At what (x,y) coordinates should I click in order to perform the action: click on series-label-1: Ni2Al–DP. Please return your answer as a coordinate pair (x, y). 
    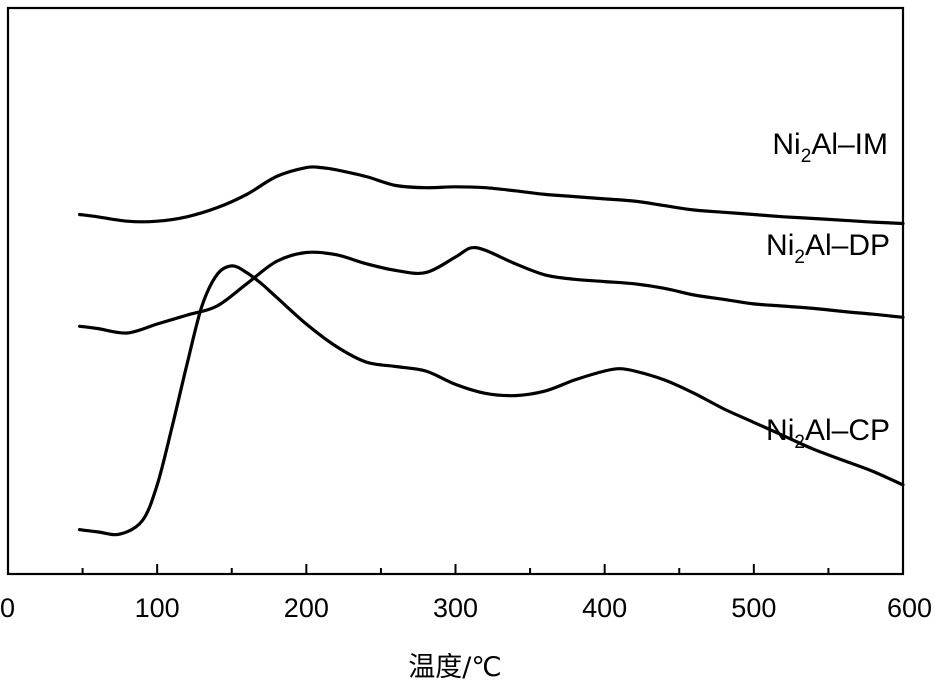
    Looking at the image, I should click on (828, 248).